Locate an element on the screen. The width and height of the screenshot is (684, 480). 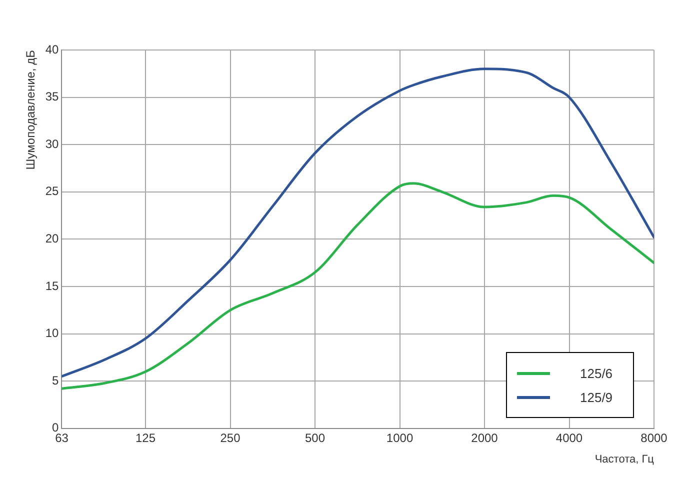
legend-label: 125/9 is located at coordinates (596, 397).